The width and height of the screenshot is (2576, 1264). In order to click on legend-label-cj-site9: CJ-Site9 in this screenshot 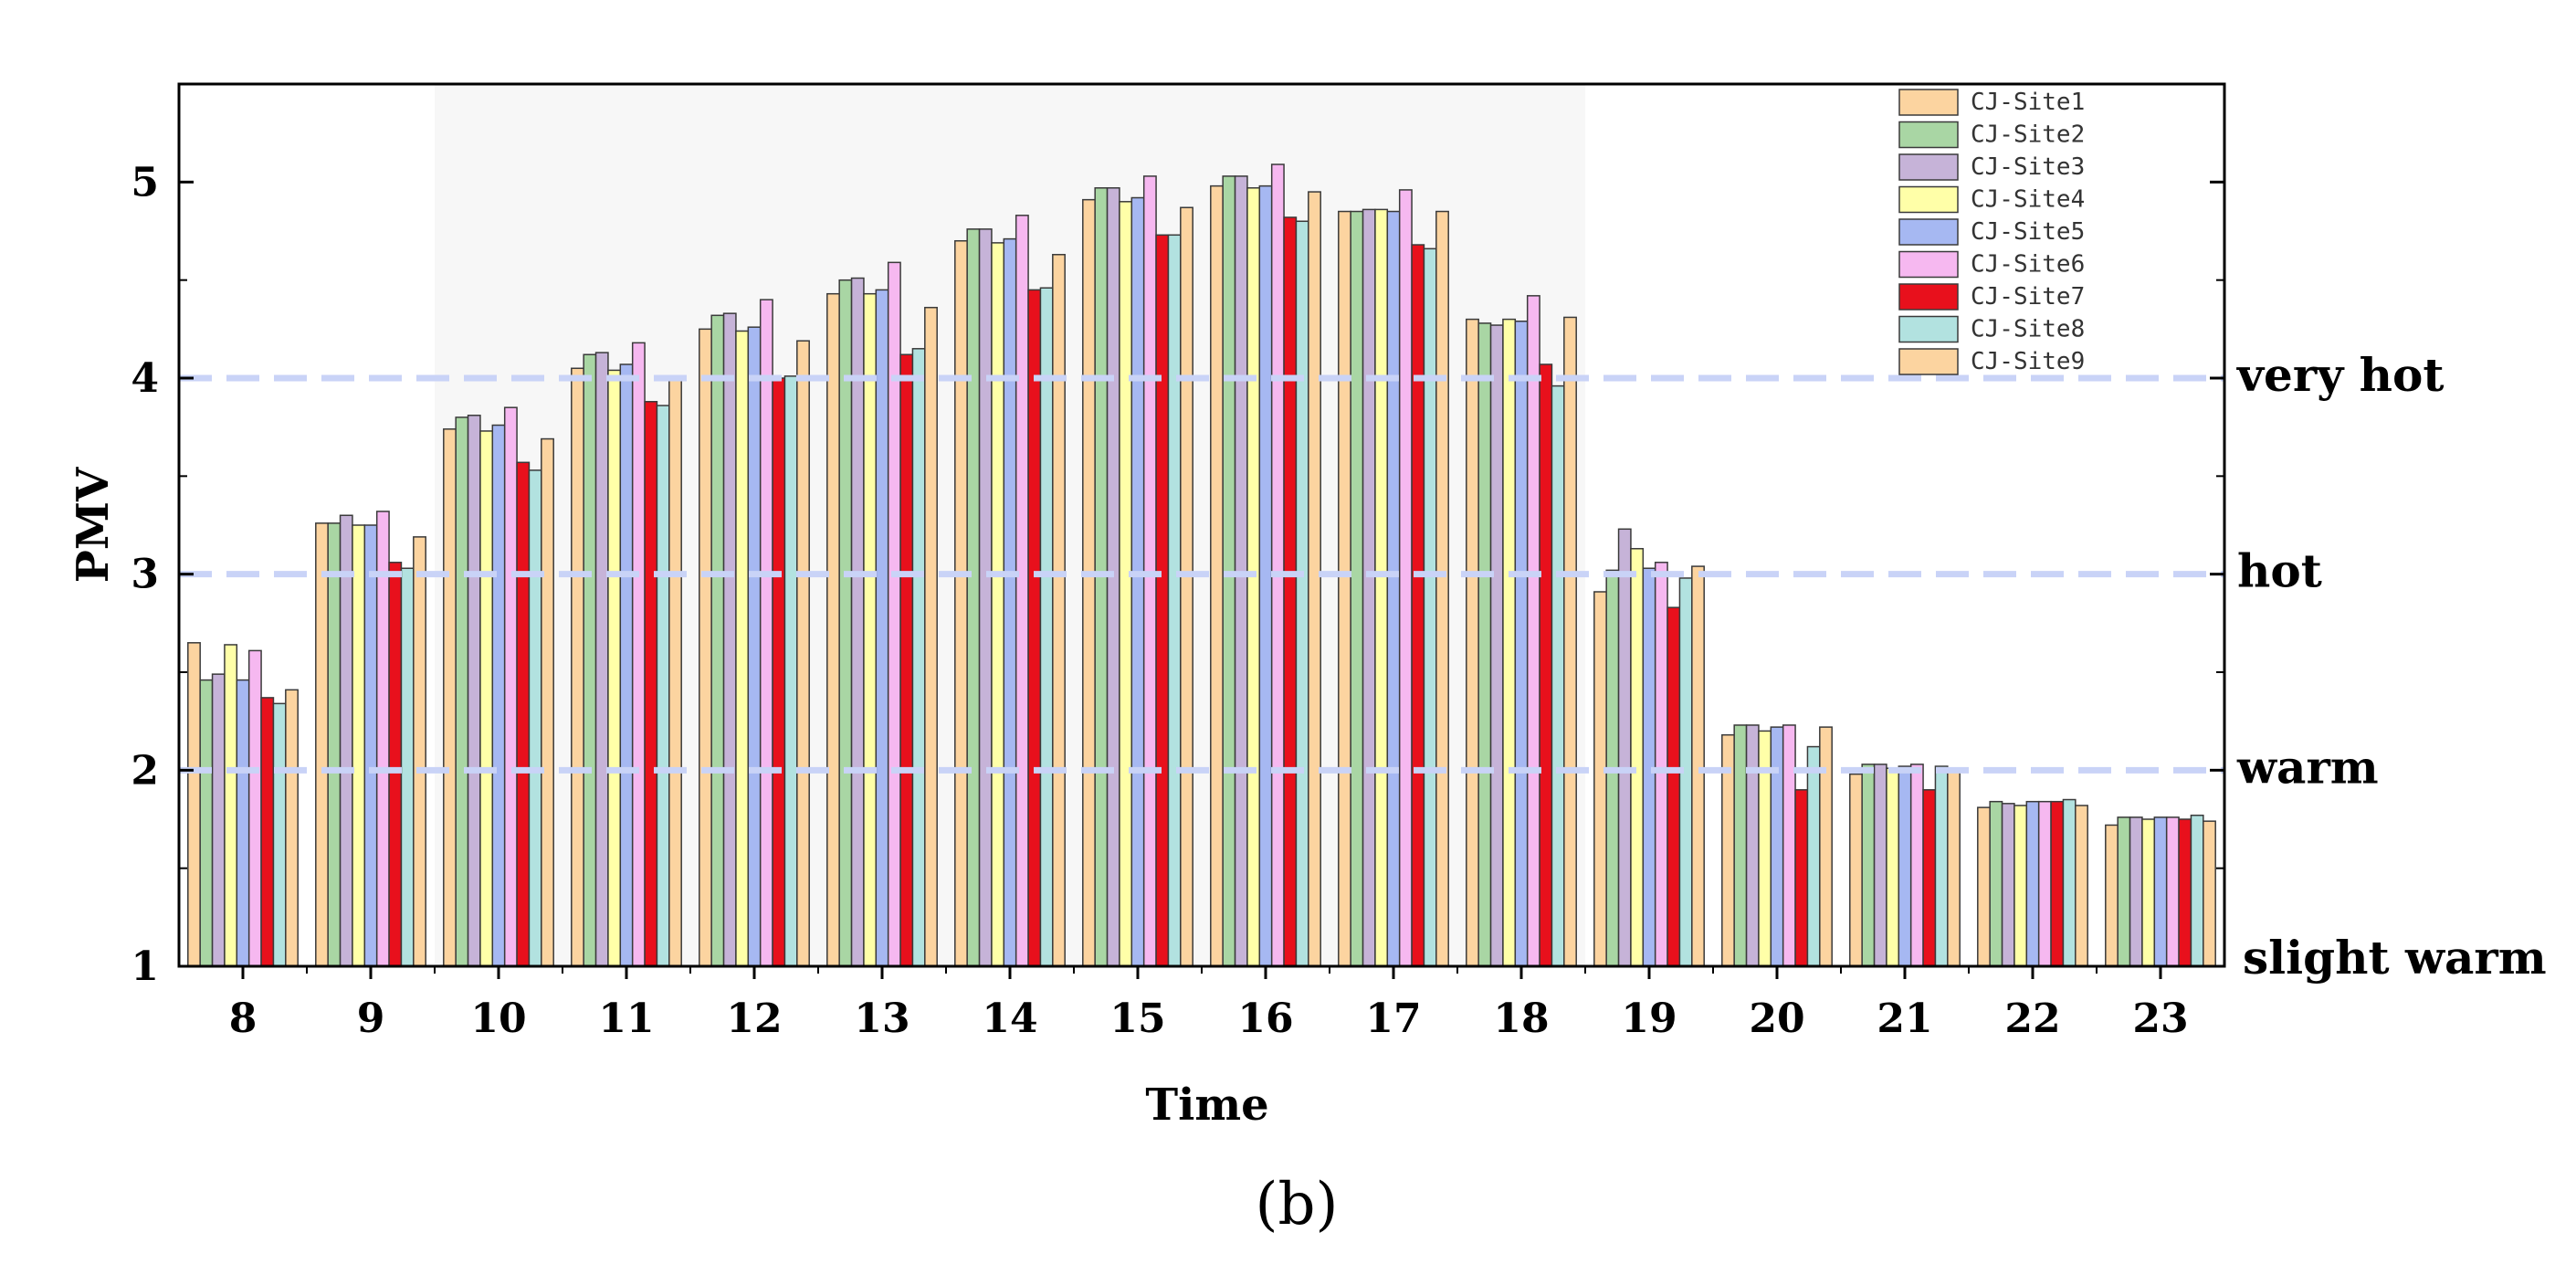, I will do `click(2028, 362)`.